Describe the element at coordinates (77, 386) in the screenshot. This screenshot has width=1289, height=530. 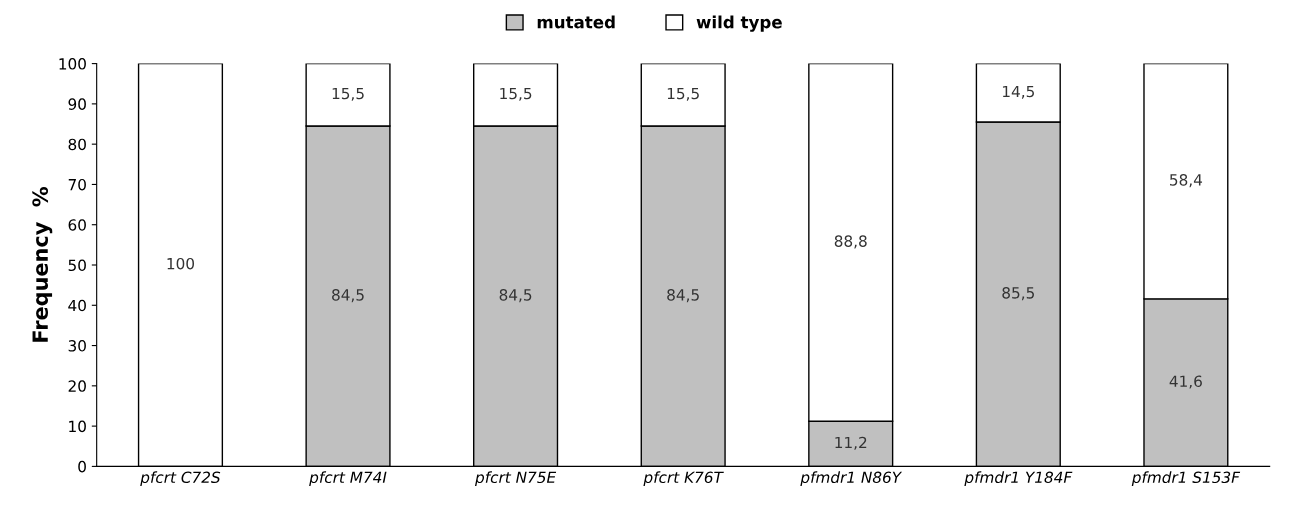
I see `y-tick-label: 20` at that location.